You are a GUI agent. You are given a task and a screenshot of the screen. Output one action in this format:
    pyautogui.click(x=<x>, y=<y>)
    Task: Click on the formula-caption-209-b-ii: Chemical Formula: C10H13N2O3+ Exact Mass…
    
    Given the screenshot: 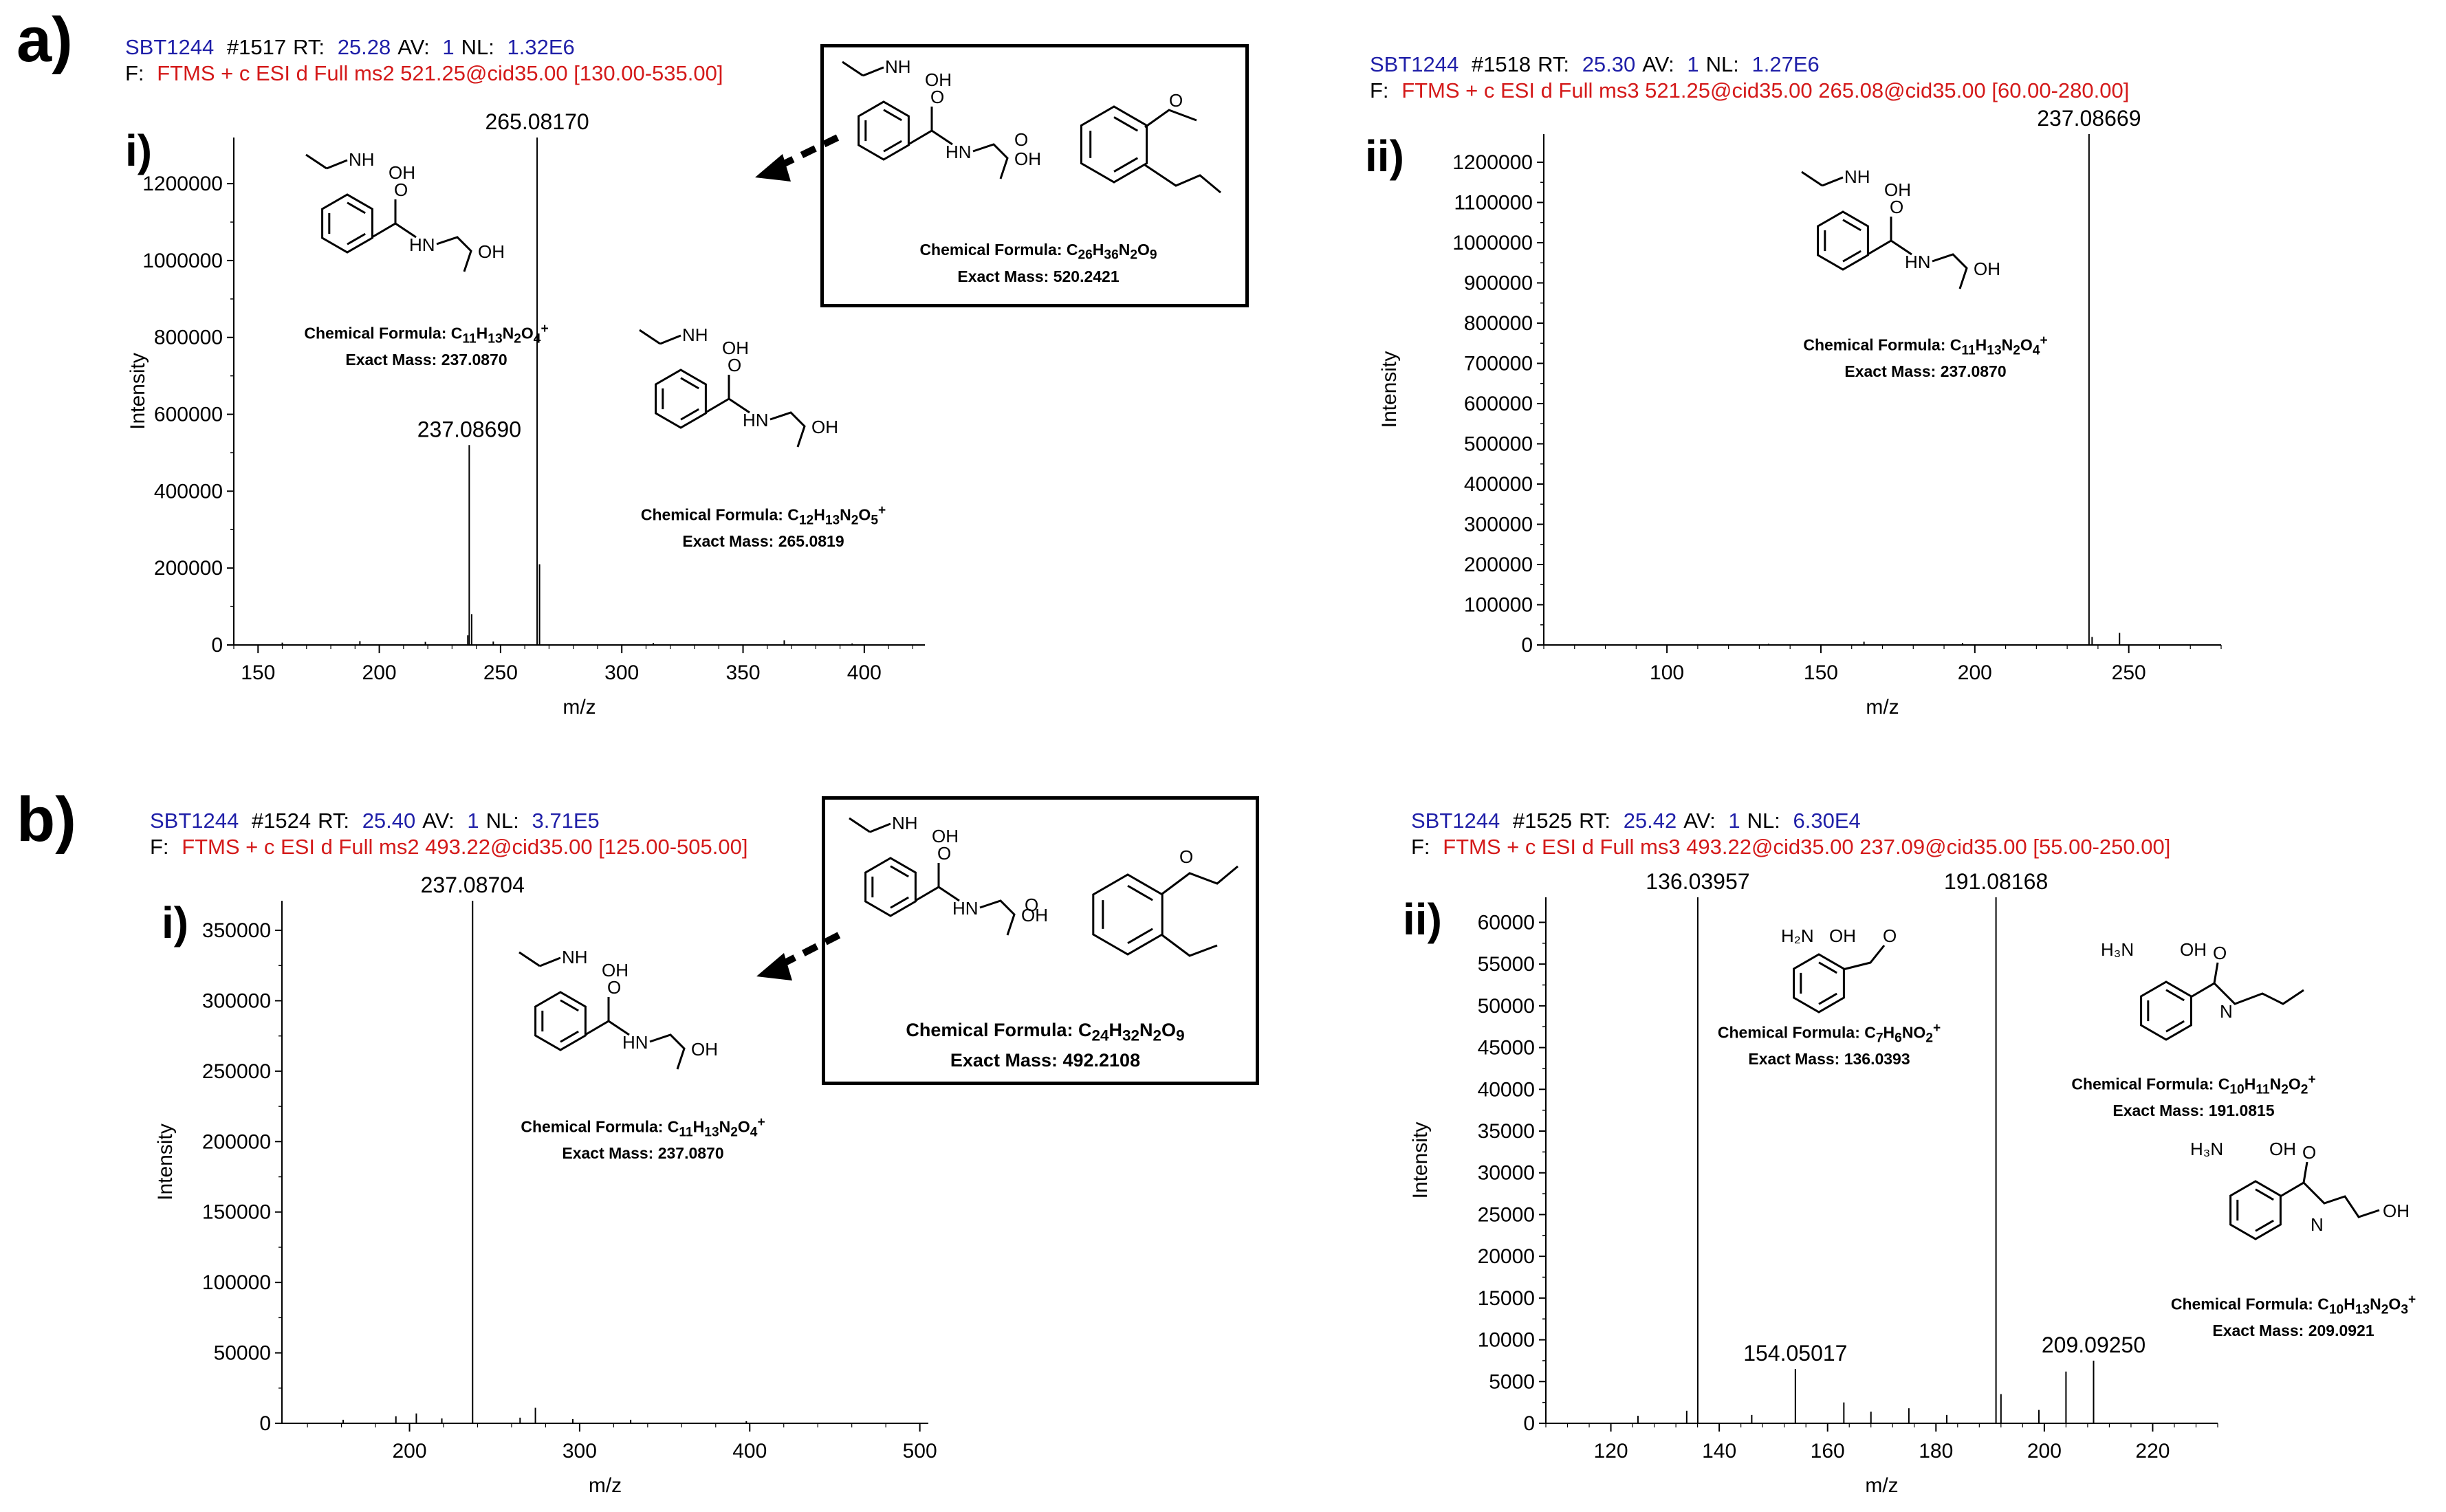 What is the action you would take?
    pyautogui.click(x=2293, y=1315)
    